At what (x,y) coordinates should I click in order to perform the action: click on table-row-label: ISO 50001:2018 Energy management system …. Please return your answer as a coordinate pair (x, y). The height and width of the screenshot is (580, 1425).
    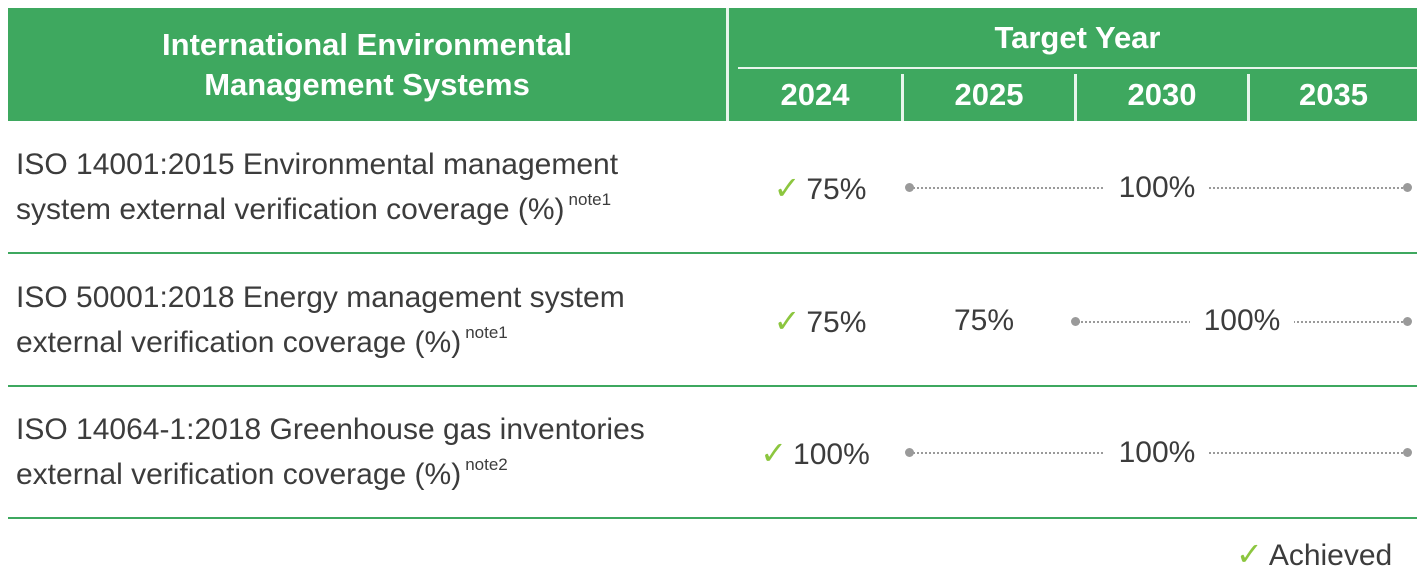
    Looking at the image, I should click on (320, 320).